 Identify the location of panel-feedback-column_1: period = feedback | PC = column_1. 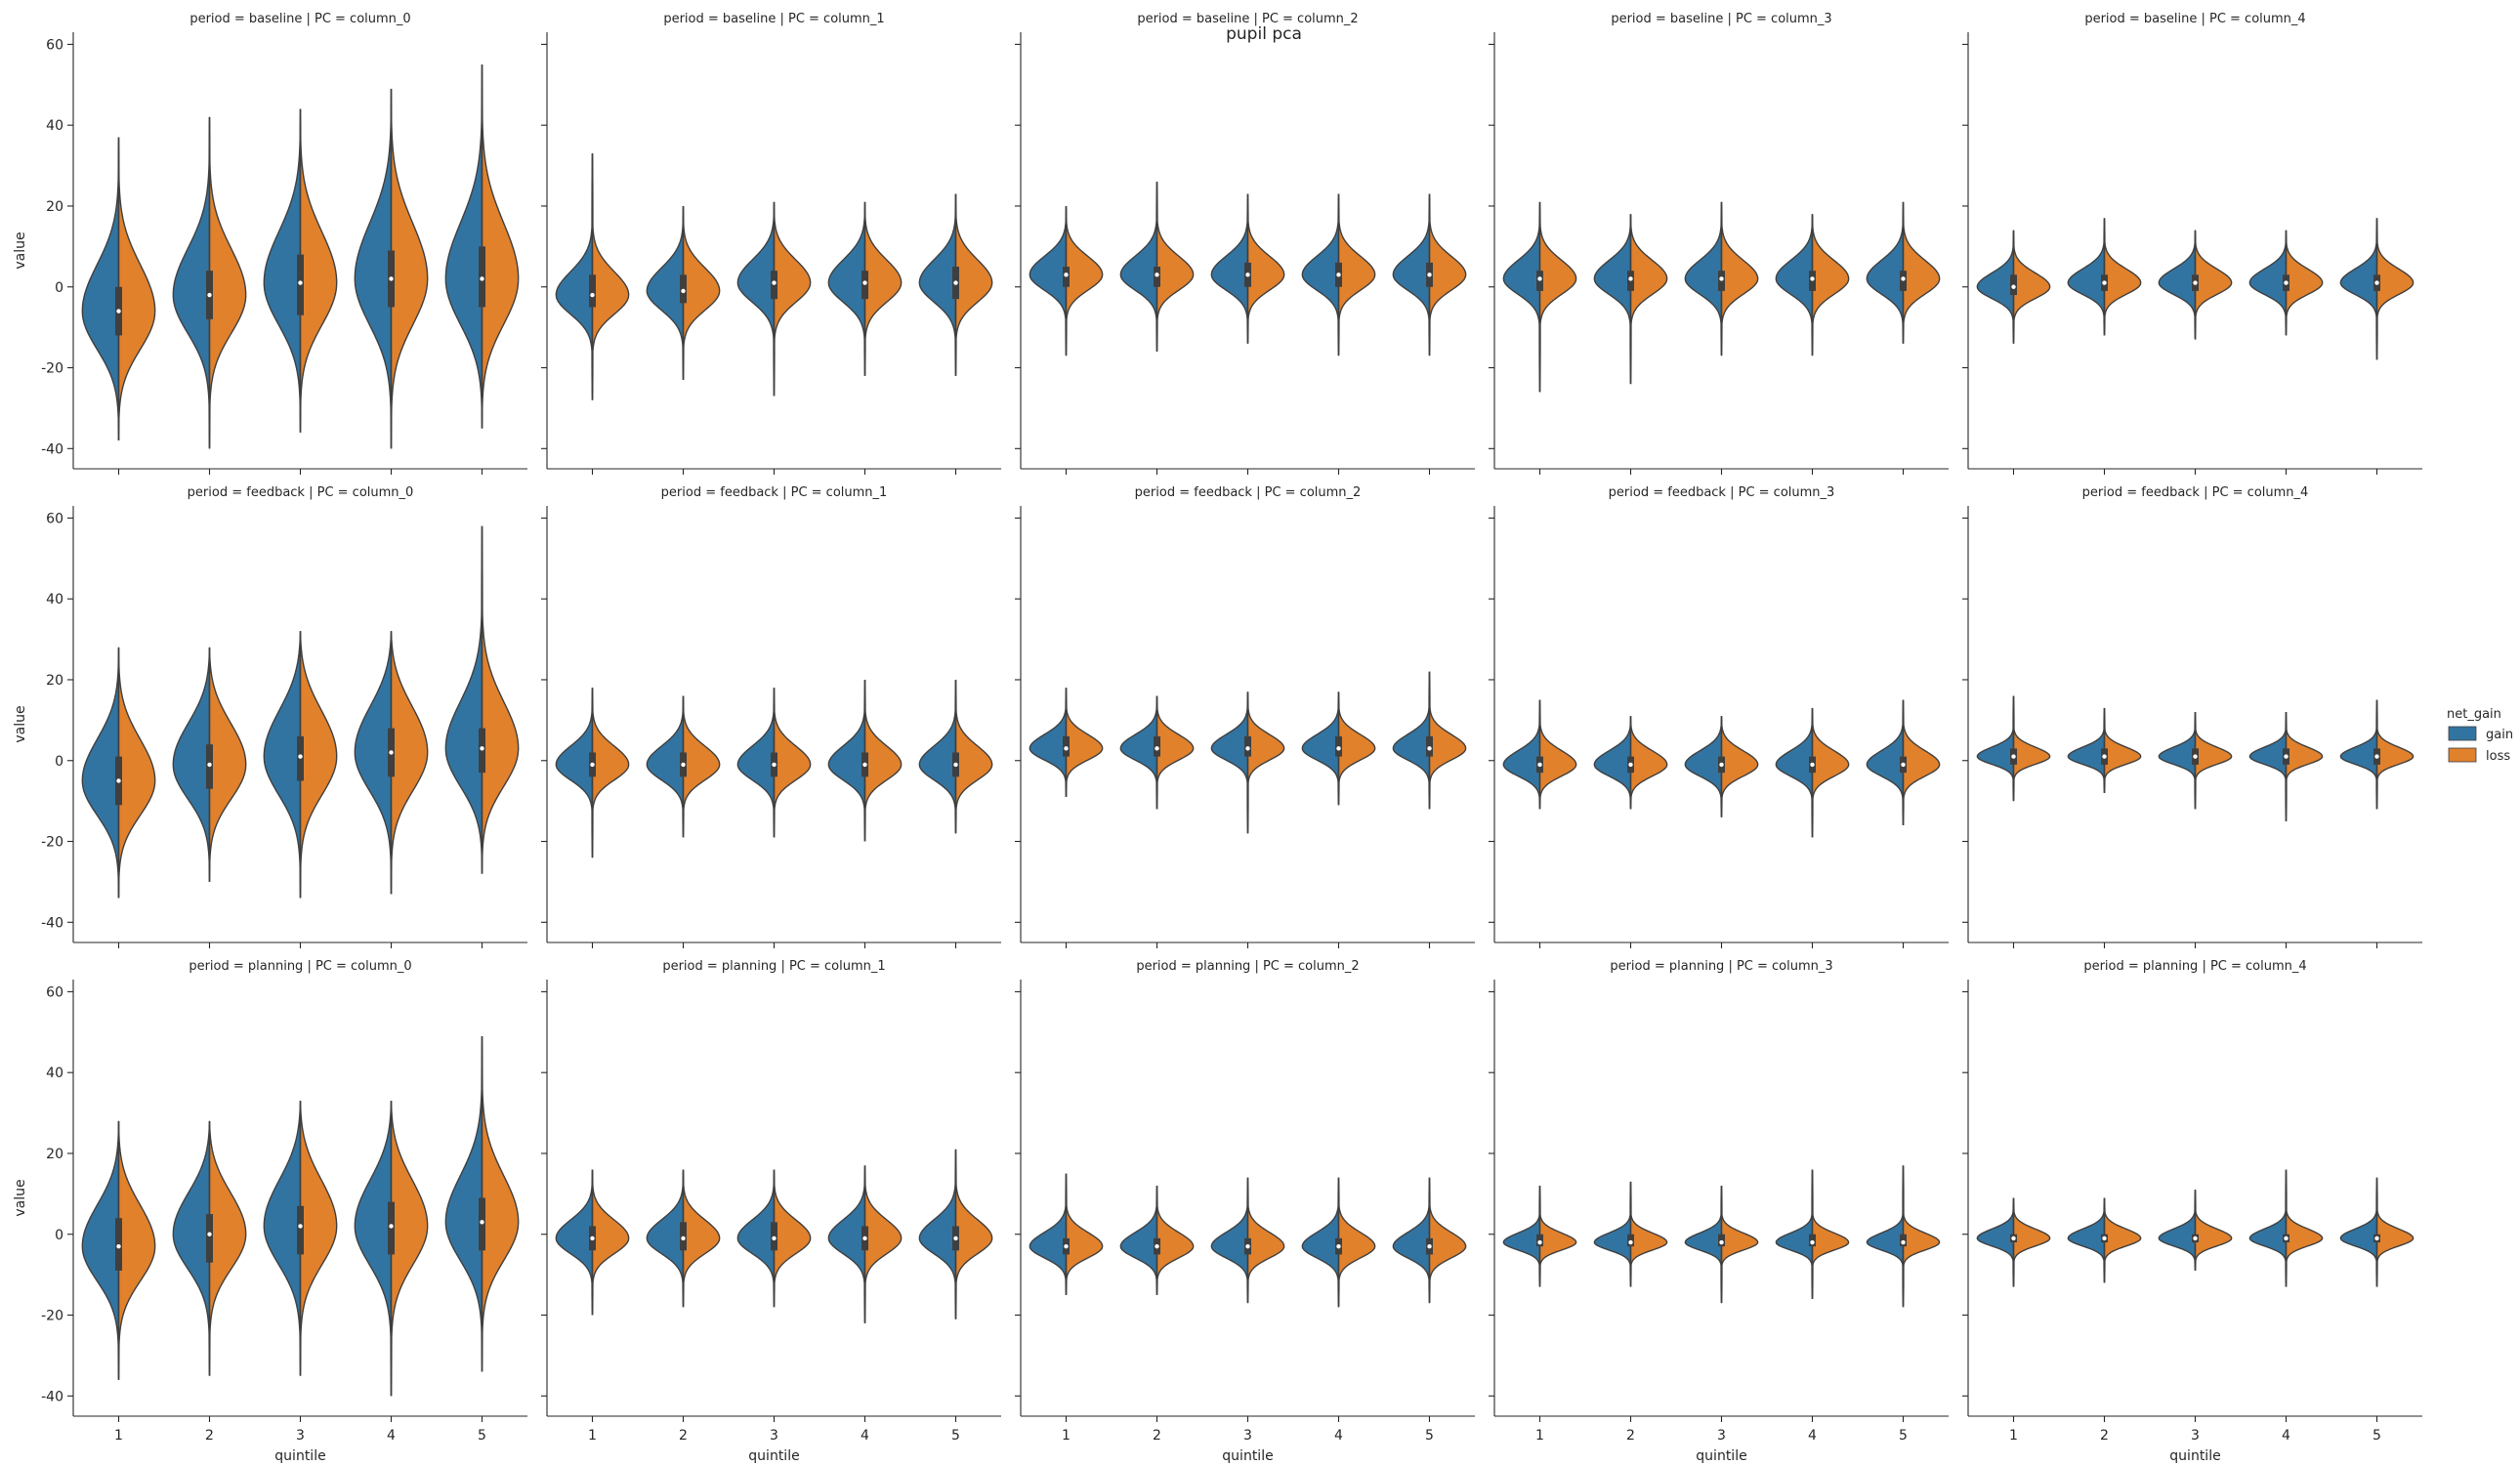
(771, 716).